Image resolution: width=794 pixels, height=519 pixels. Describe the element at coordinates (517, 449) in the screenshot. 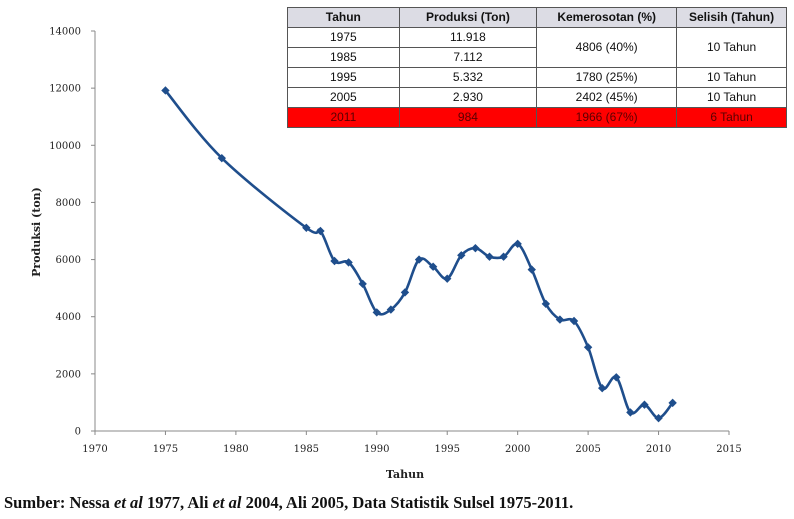

I see `x-tick-label: 2000` at that location.